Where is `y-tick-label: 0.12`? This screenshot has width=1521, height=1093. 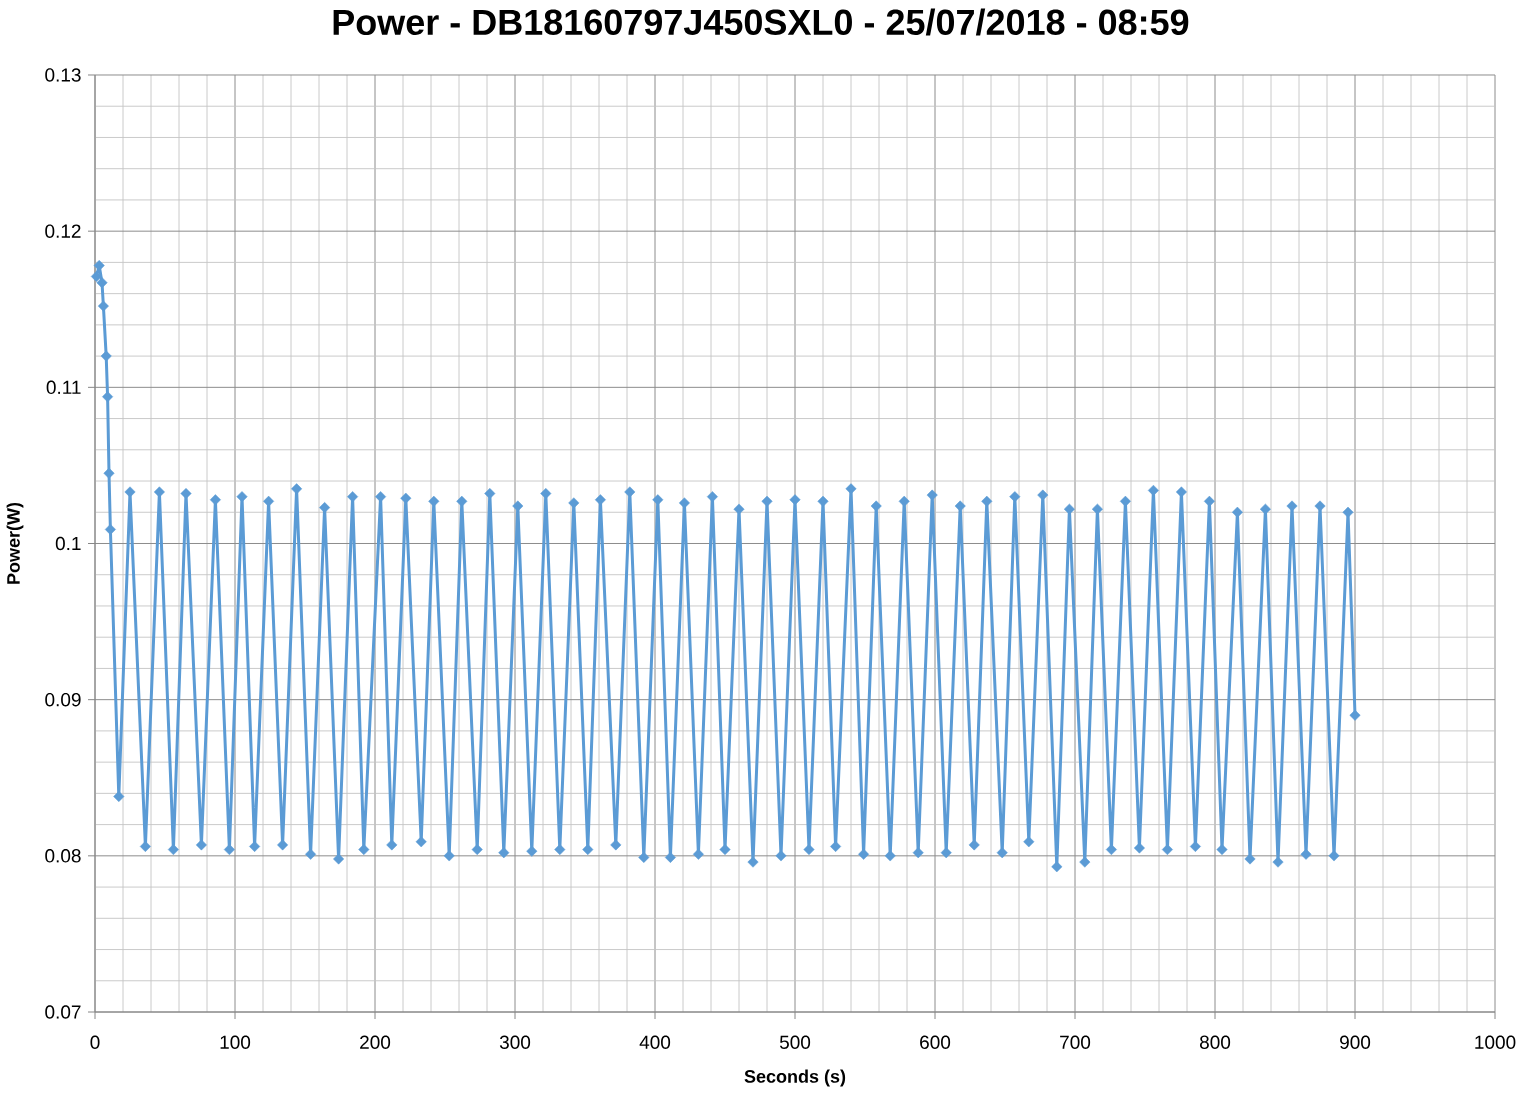 y-tick-label: 0.12 is located at coordinates (63, 231).